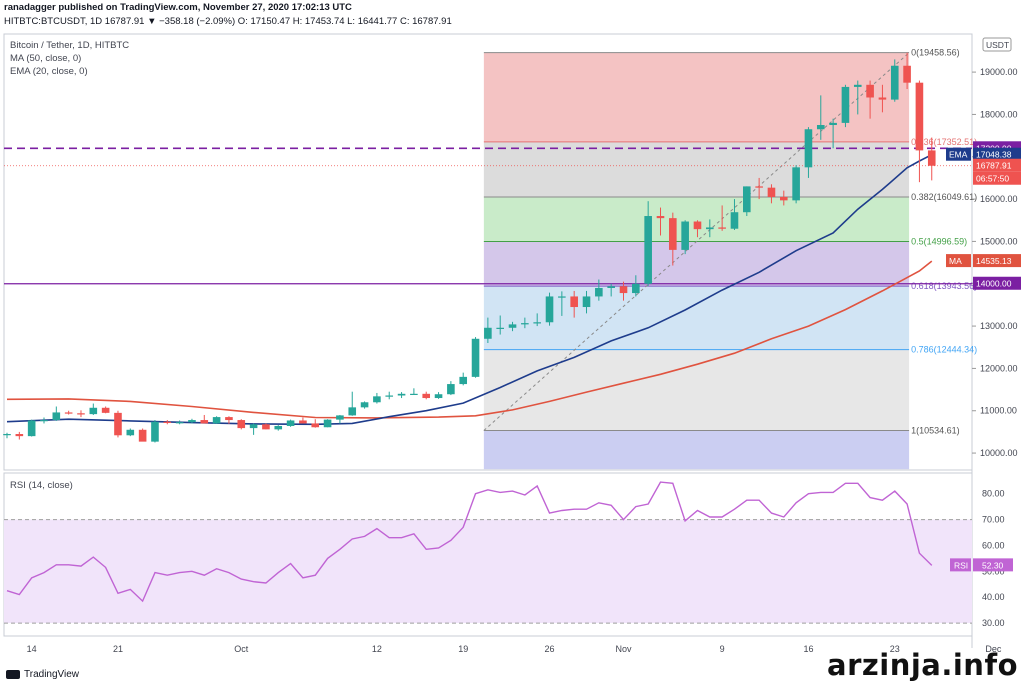 Image resolution: width=1024 pixels, height=686 pixels. Describe the element at coordinates (999, 199) in the screenshot. I see `price-tick-label: 16000.00` at that location.